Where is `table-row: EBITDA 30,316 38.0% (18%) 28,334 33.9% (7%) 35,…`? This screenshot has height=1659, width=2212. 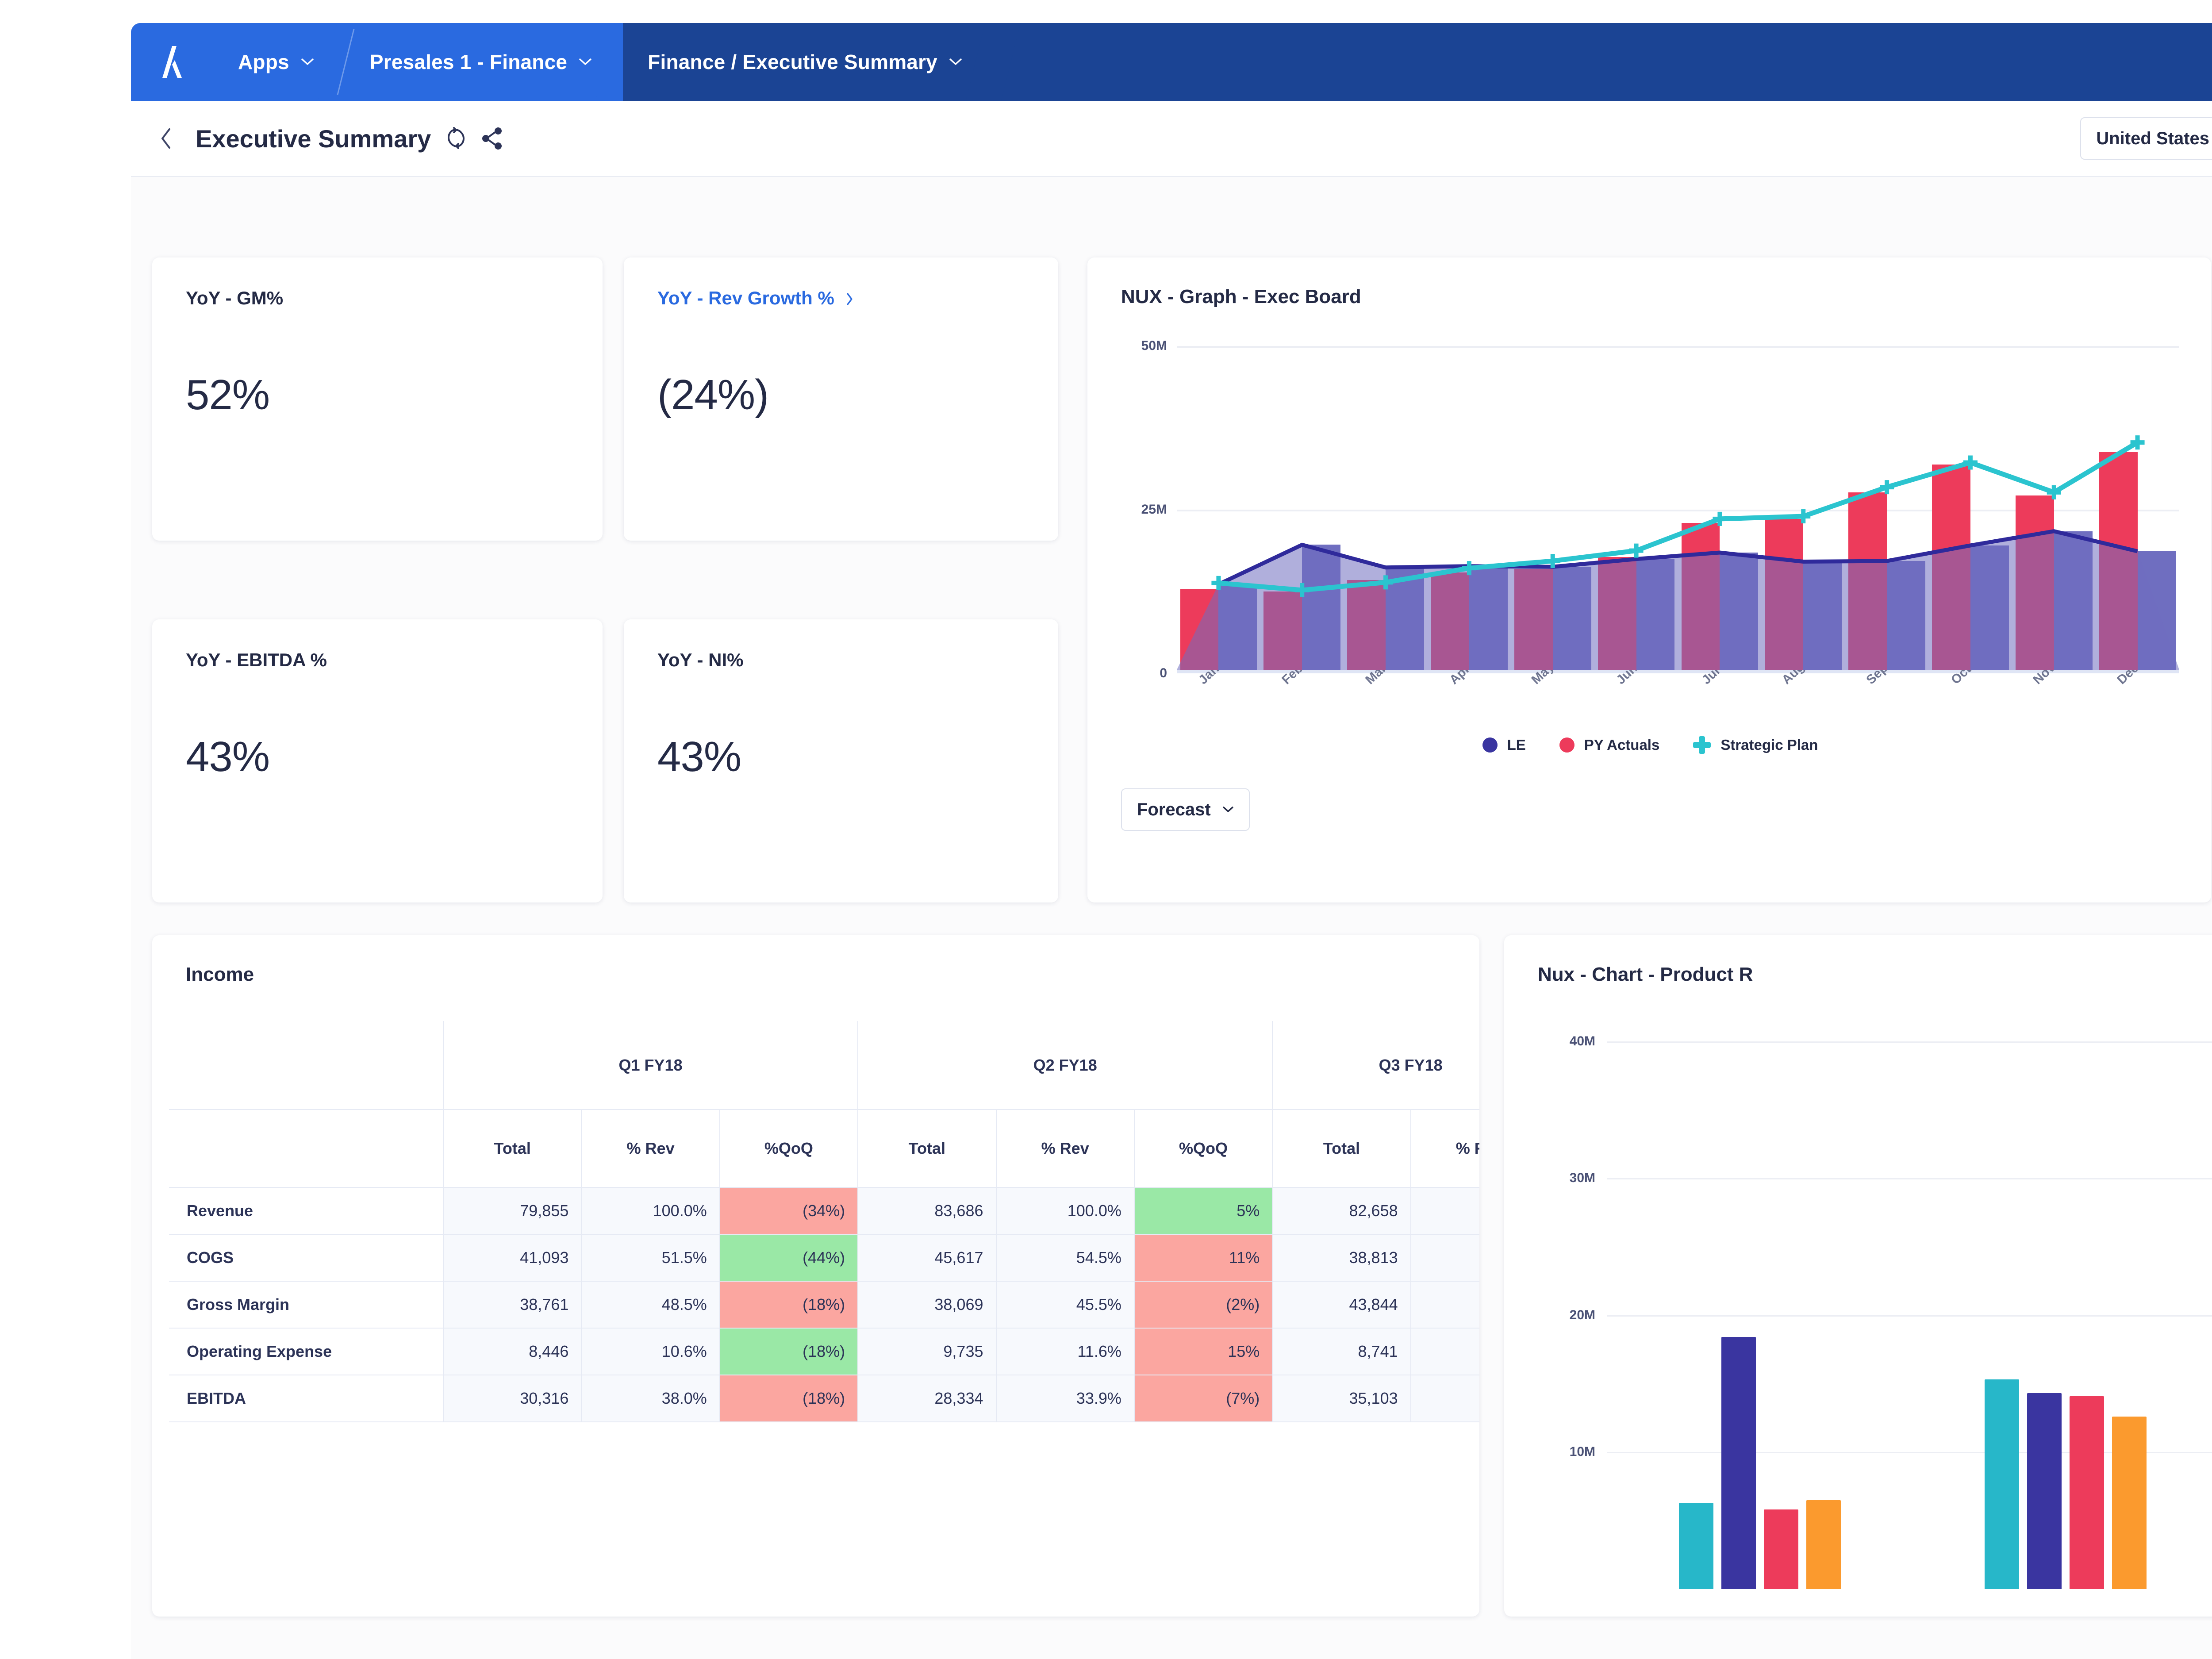
table-row: EBITDA 30,316 38.0% (18%) 28,334 33.9% (7%) 35,… is located at coordinates (824, 1399).